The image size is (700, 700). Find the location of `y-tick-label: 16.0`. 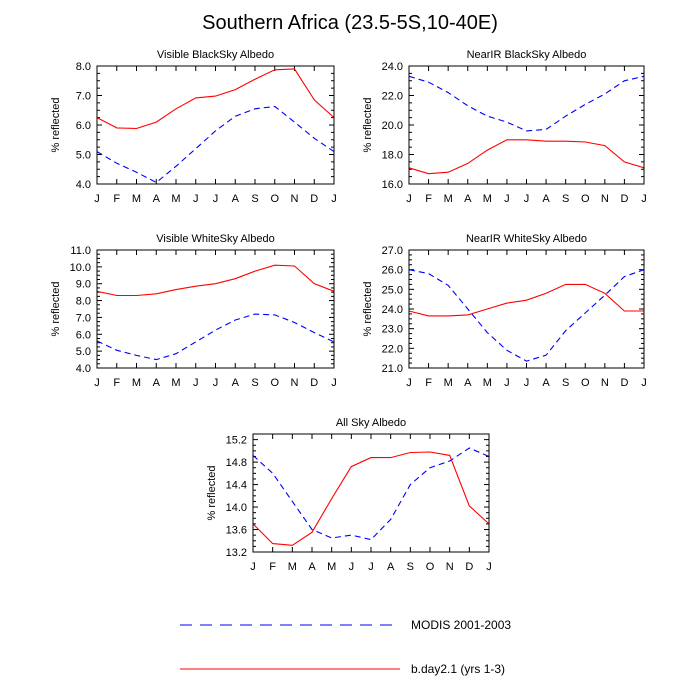

y-tick-label: 16.0 is located at coordinates (392, 185).